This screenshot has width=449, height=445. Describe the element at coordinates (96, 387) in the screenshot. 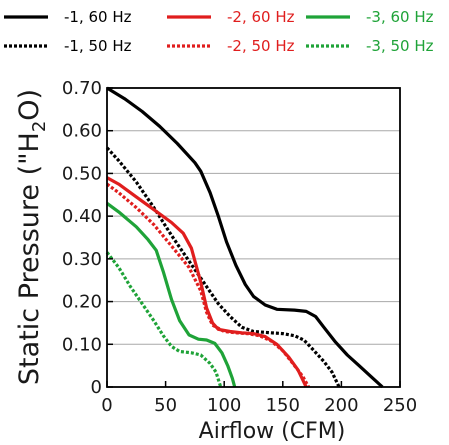

I see `y-tick-label-0: 0` at that location.